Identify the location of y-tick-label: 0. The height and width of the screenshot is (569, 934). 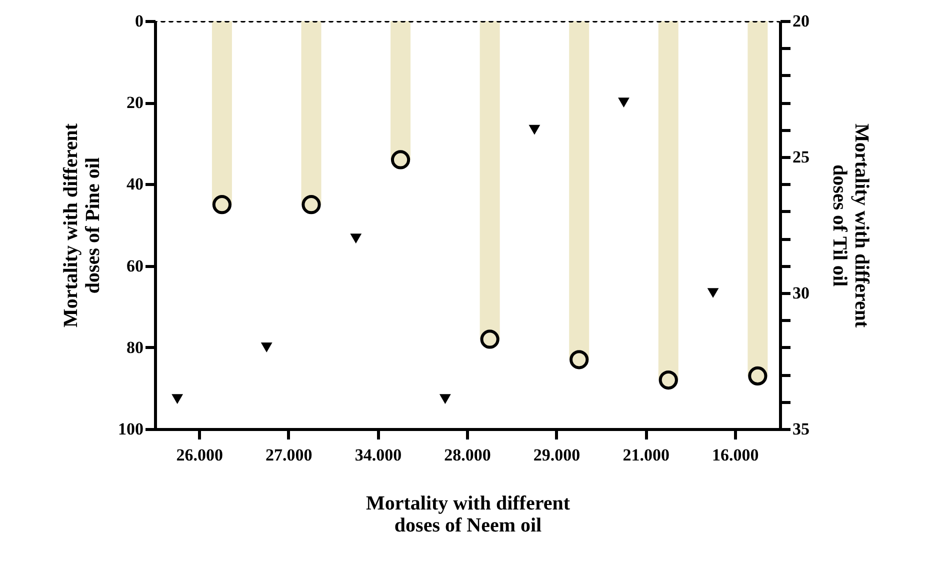
(139, 21).